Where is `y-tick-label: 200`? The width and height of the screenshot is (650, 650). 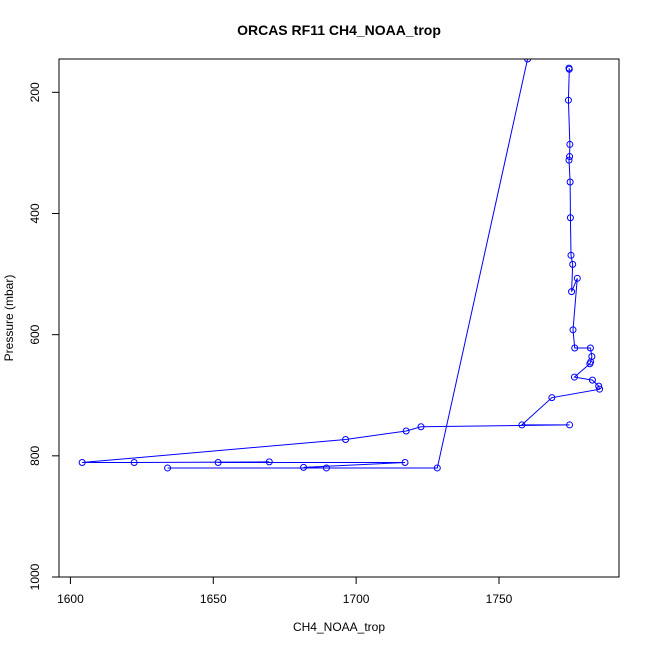 y-tick-label: 200 is located at coordinates (35, 92).